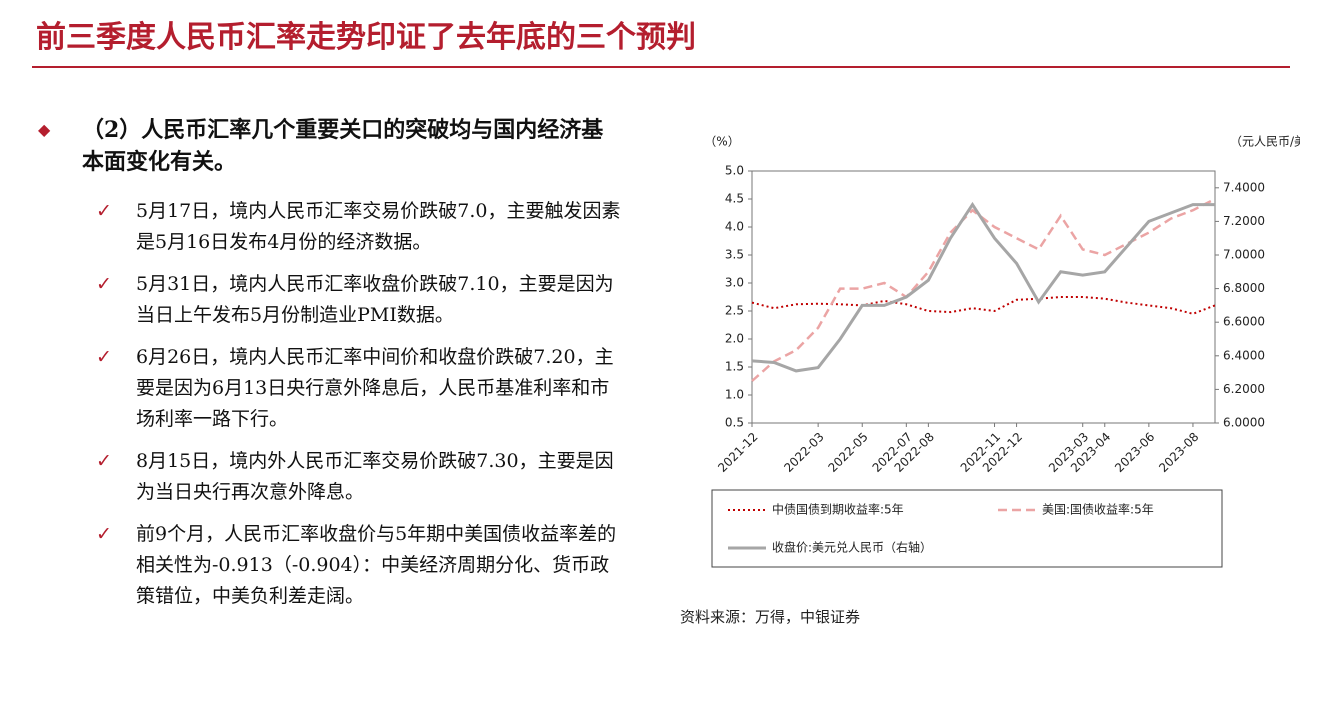 This screenshot has height=714, width=1319. Describe the element at coordinates (1265, 142) in the screenshot. I see `y2-axis-label: （元人民币/美元）` at that location.